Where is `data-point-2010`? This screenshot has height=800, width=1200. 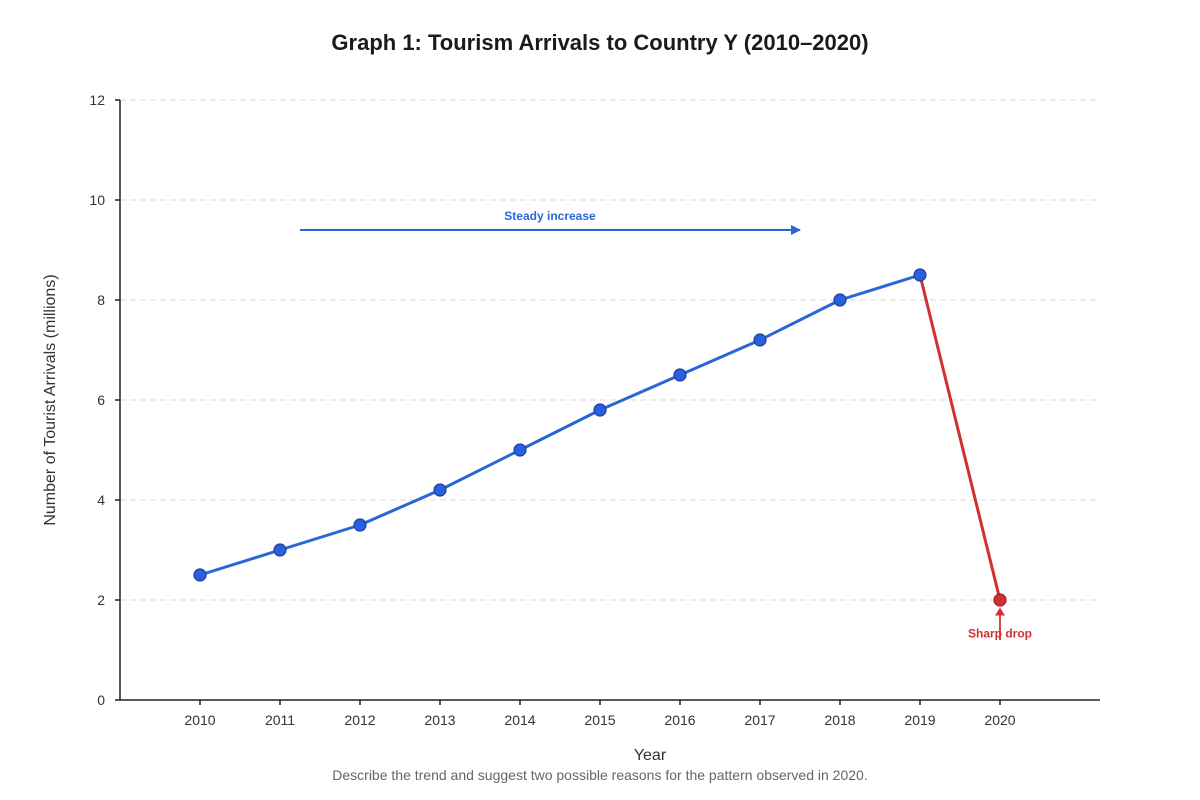
data-point-2010 is located at coordinates (200, 575).